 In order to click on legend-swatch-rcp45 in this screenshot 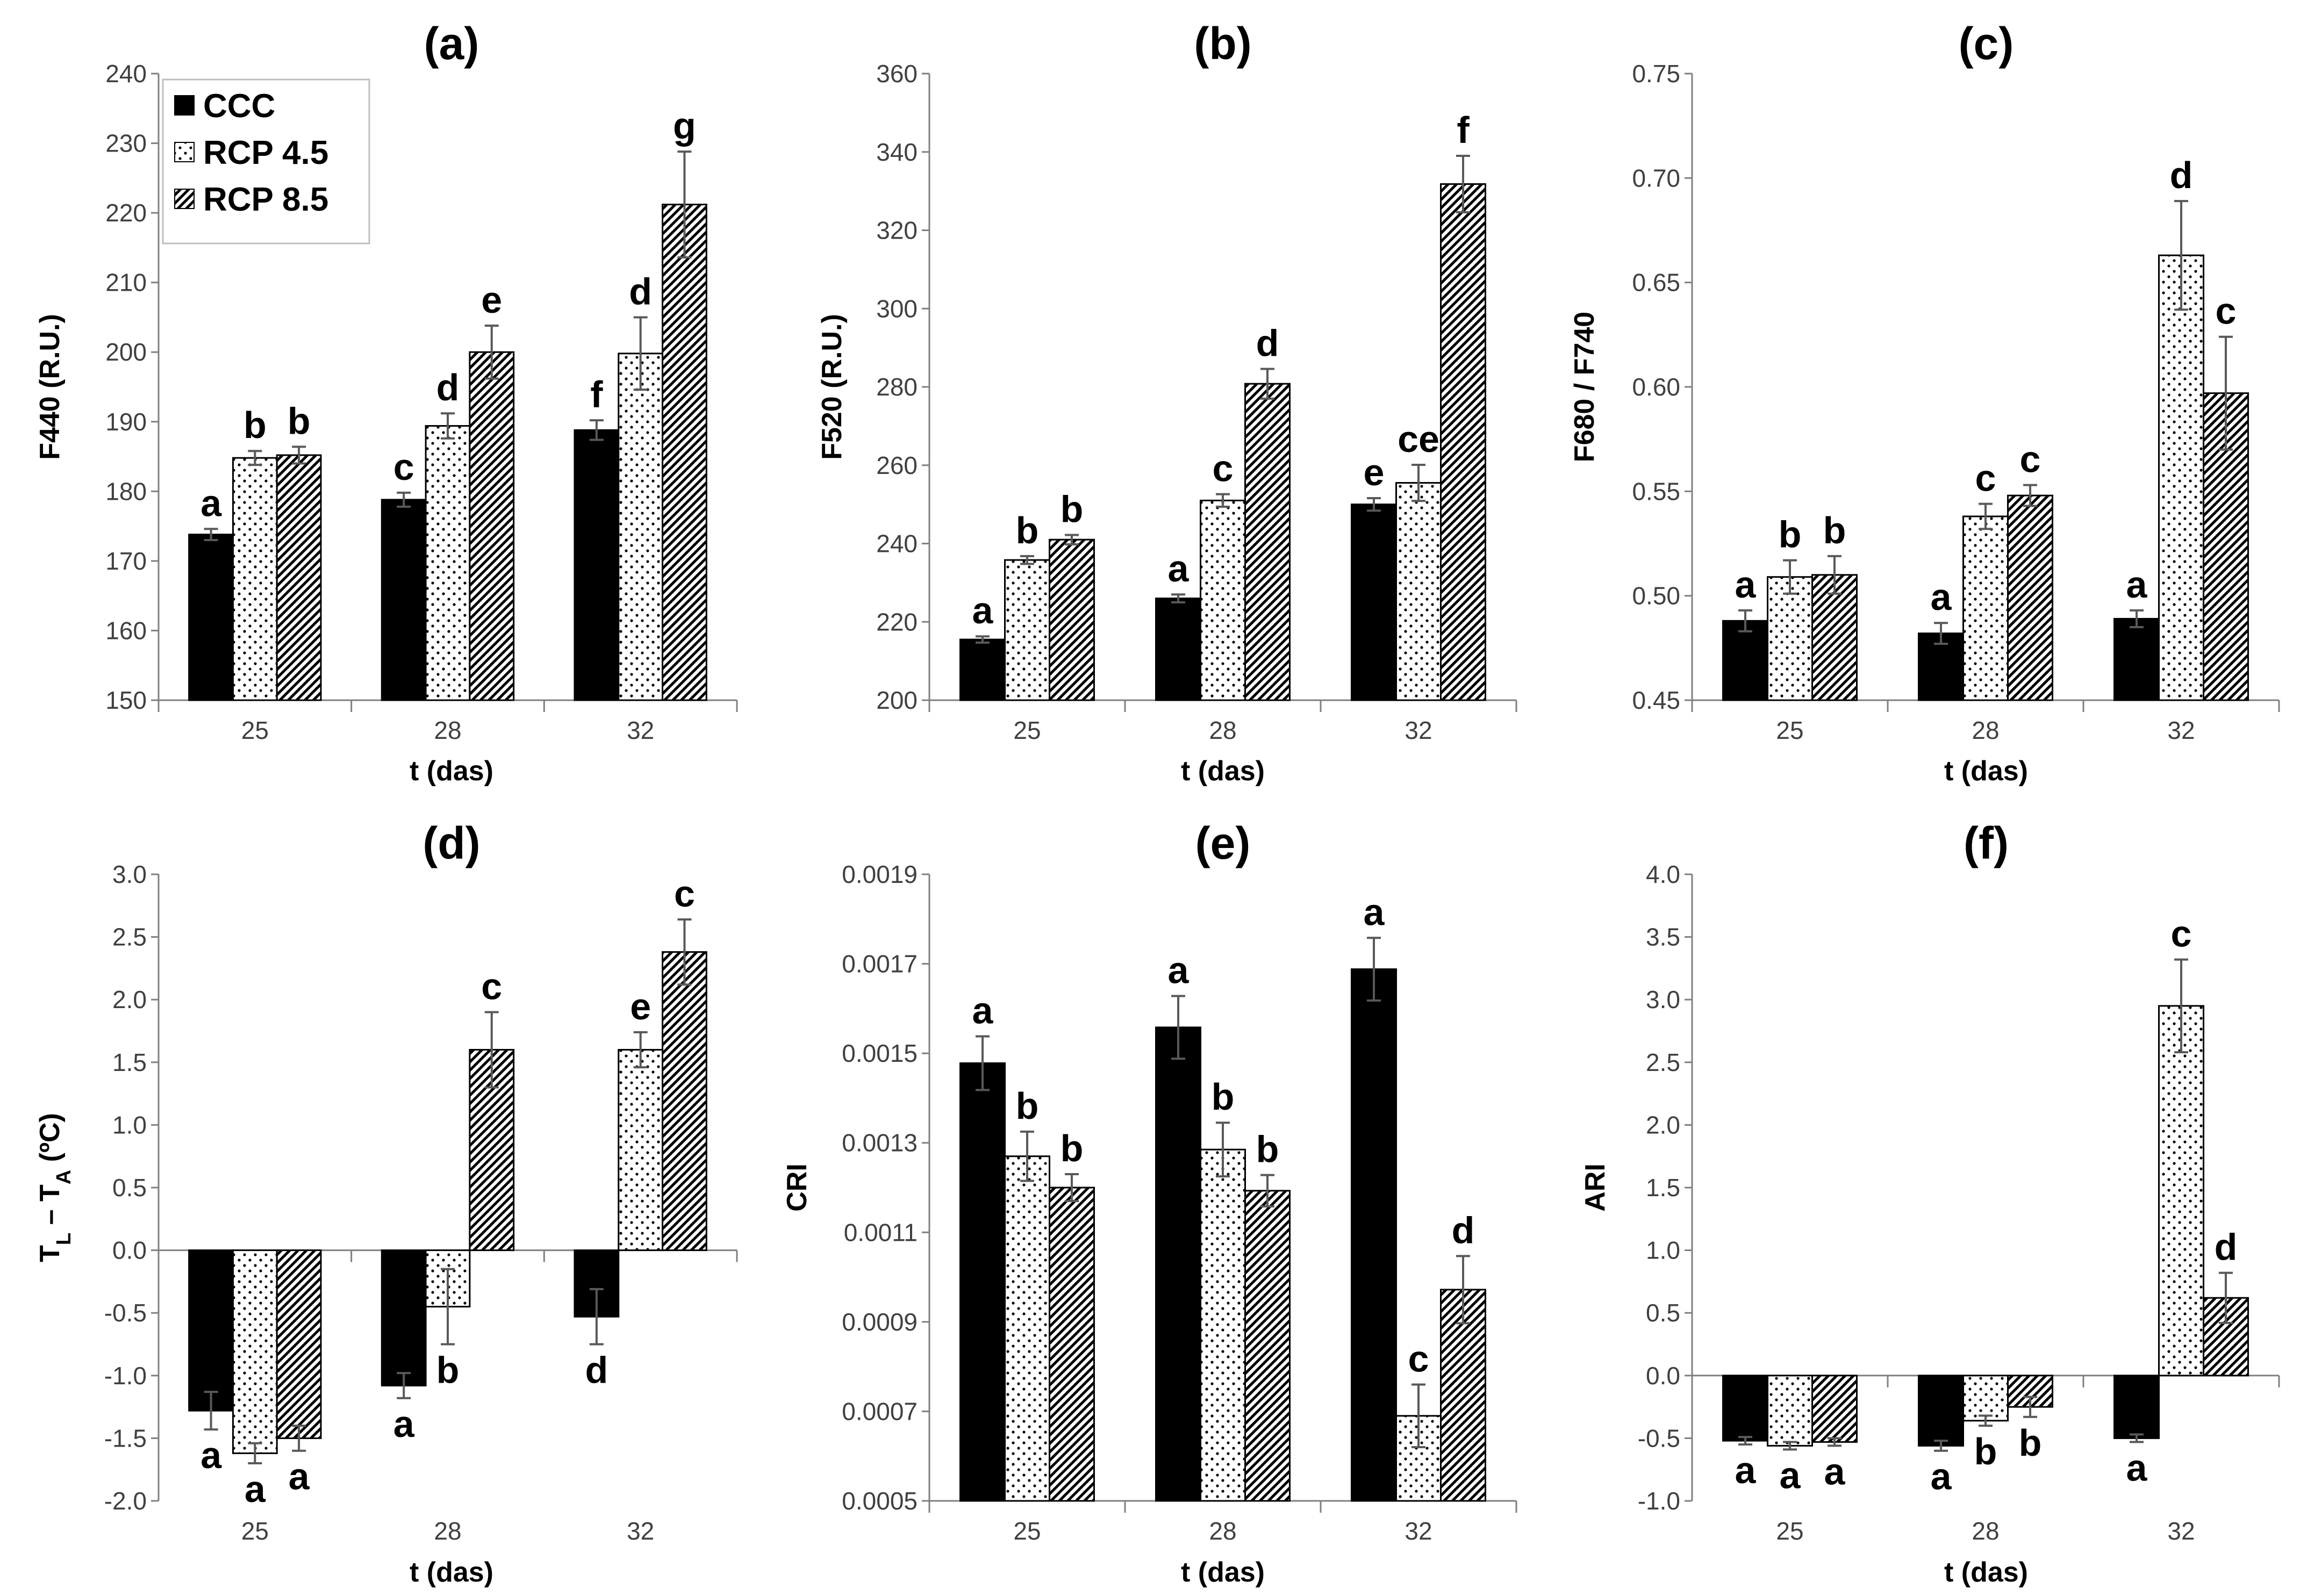, I will do `click(184, 152)`.